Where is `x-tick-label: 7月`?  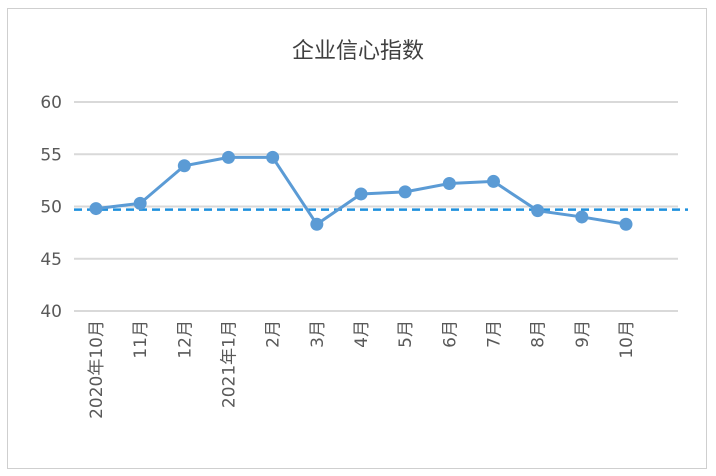 x-tick-label: 7月 is located at coordinates (495, 334).